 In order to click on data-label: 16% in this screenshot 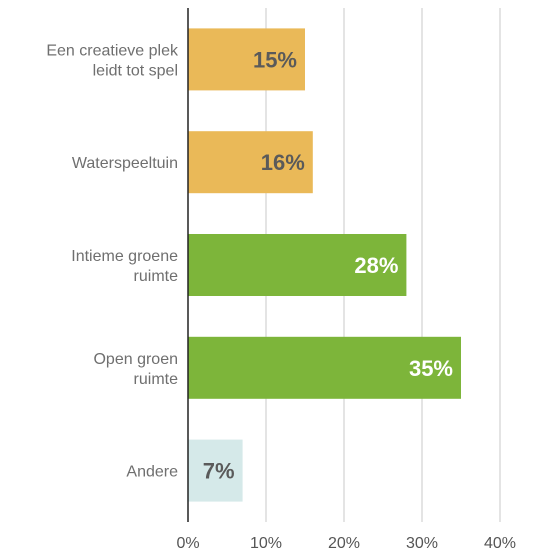, I will do `click(283, 162)`.